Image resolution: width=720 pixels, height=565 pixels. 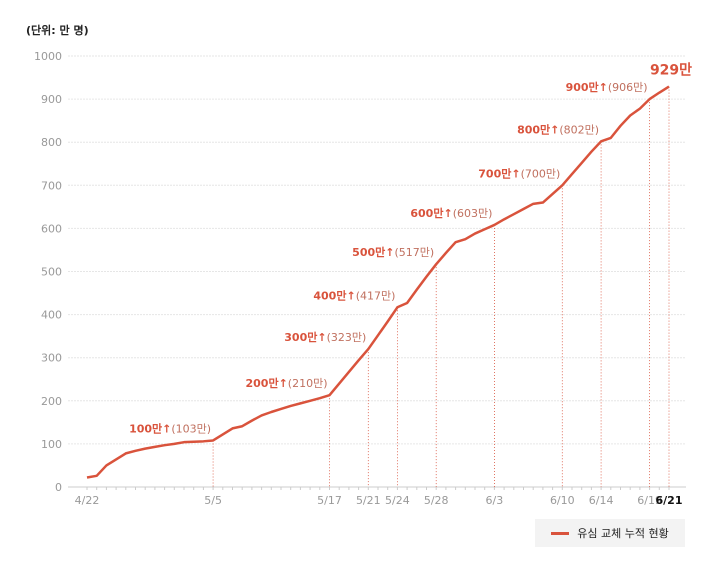 I want to click on annotation-value: (802만), so click(x=579, y=129).